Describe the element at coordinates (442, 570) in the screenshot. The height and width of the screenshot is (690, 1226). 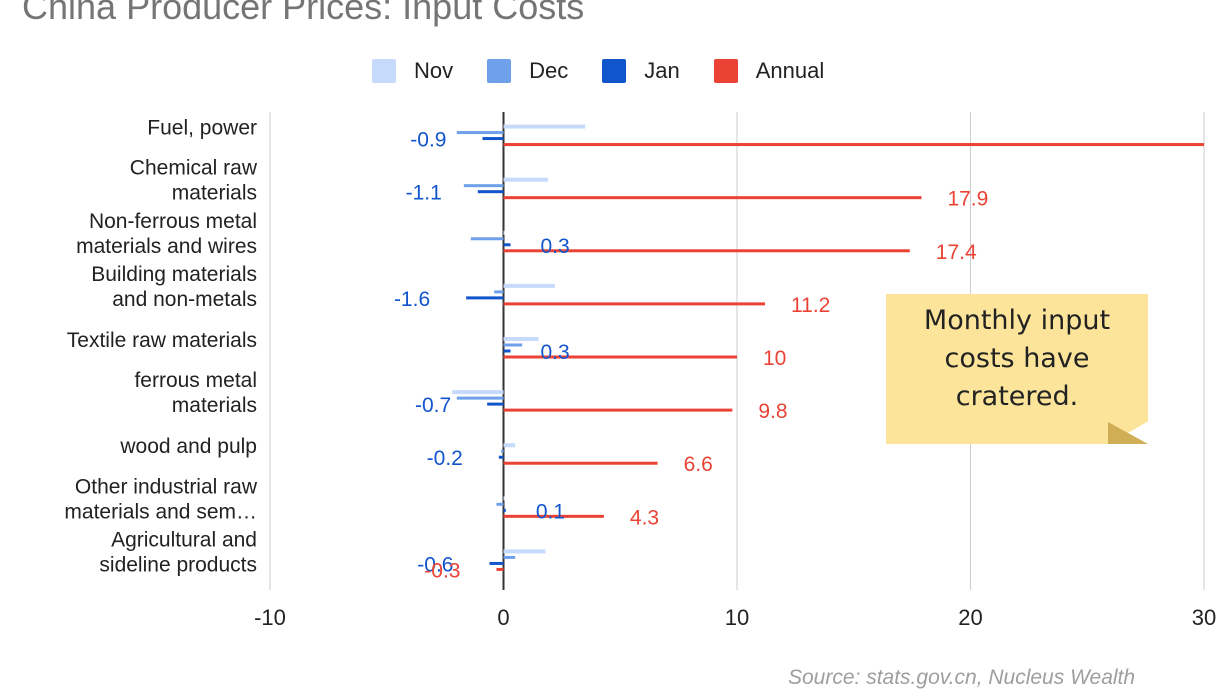
I see `data-label-annual: -0.3` at that location.